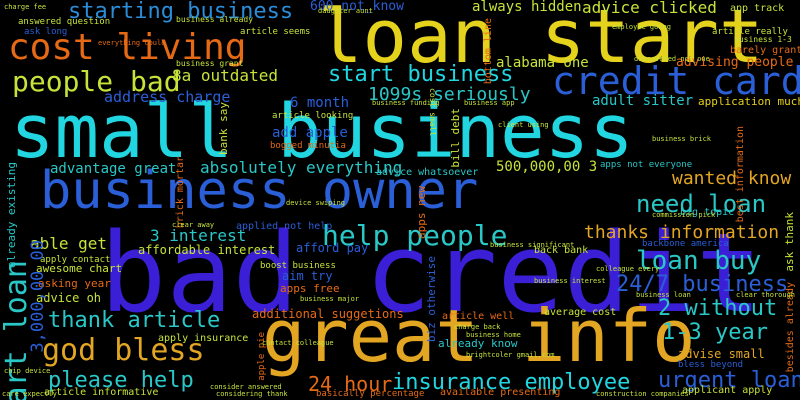 The width and height of the screenshot is (800, 400). I want to click on word-24-7-business: 24/7 business, so click(702, 284).